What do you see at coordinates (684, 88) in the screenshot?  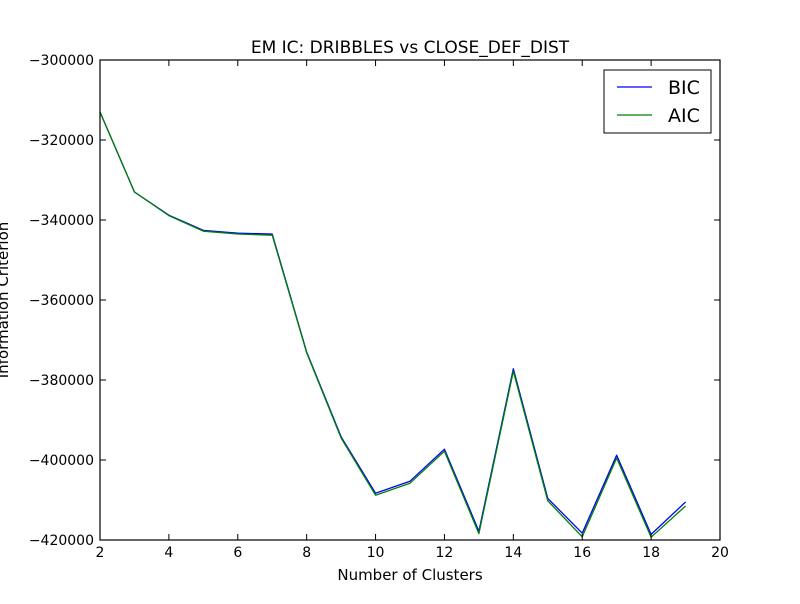 I see `legend-label-bic: BIC` at bounding box center [684, 88].